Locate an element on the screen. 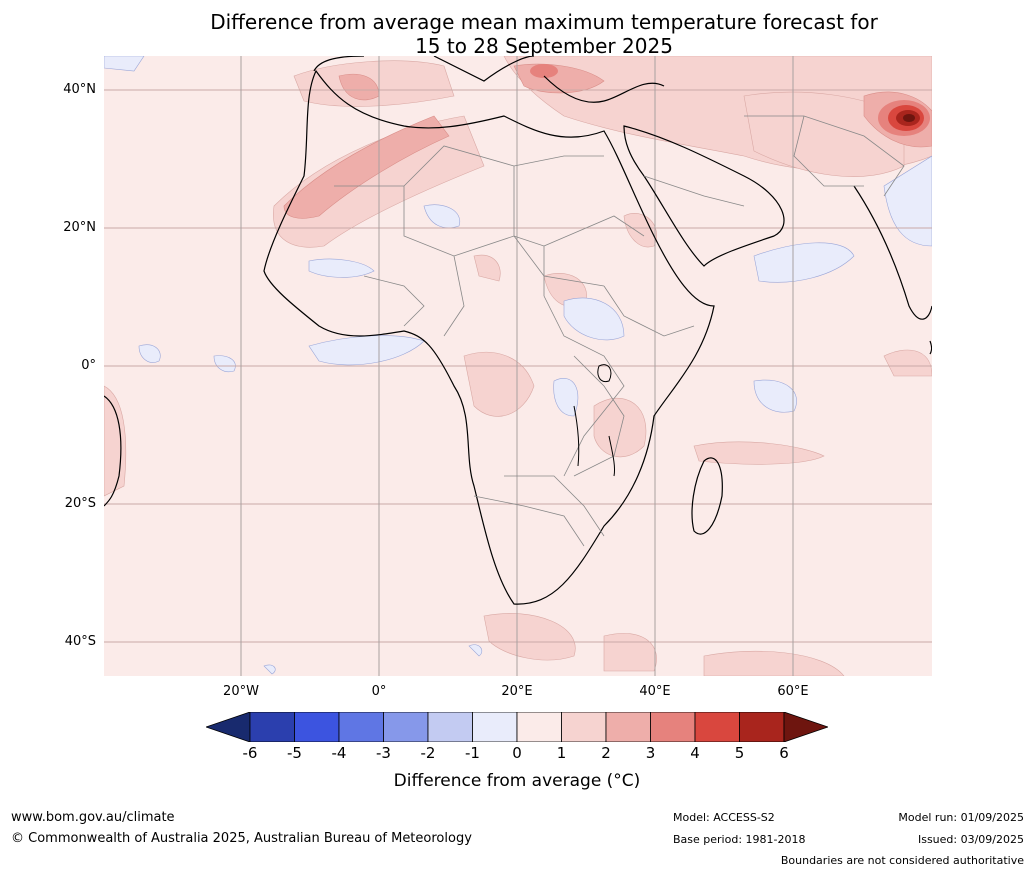 The image size is (1035, 873). colorbar-svg is located at coordinates (517, 727).